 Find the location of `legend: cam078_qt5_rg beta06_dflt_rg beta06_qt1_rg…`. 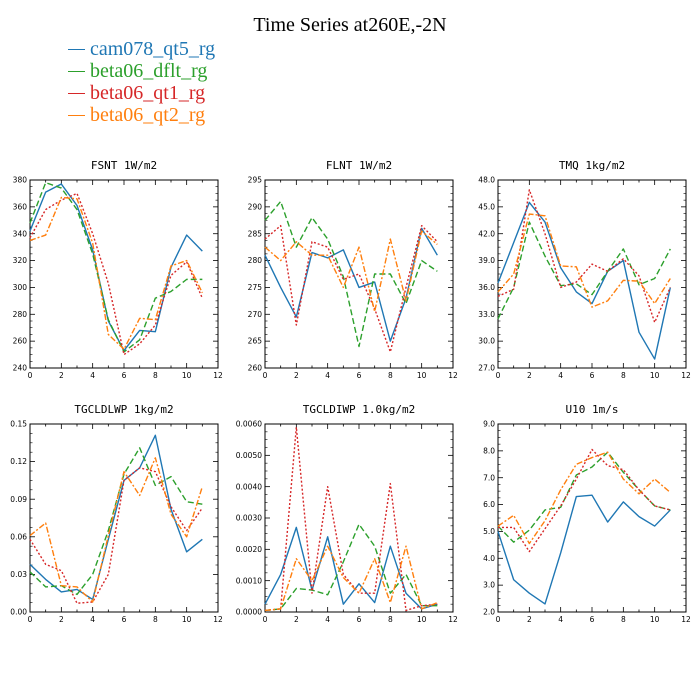

legend: cam078_qt5_rg beta06_dflt_rg beta06_qt1_rg… is located at coordinates (141, 82).